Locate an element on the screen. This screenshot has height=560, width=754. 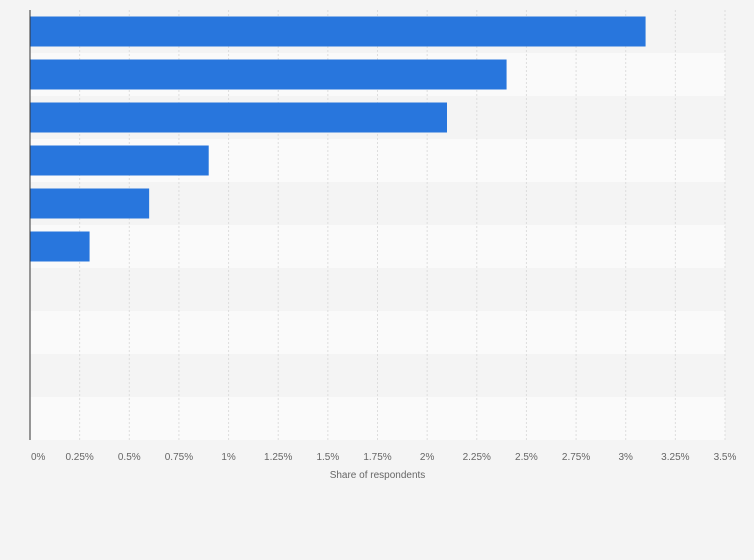
x-tick-label: 0.5% is located at coordinates (129, 457).